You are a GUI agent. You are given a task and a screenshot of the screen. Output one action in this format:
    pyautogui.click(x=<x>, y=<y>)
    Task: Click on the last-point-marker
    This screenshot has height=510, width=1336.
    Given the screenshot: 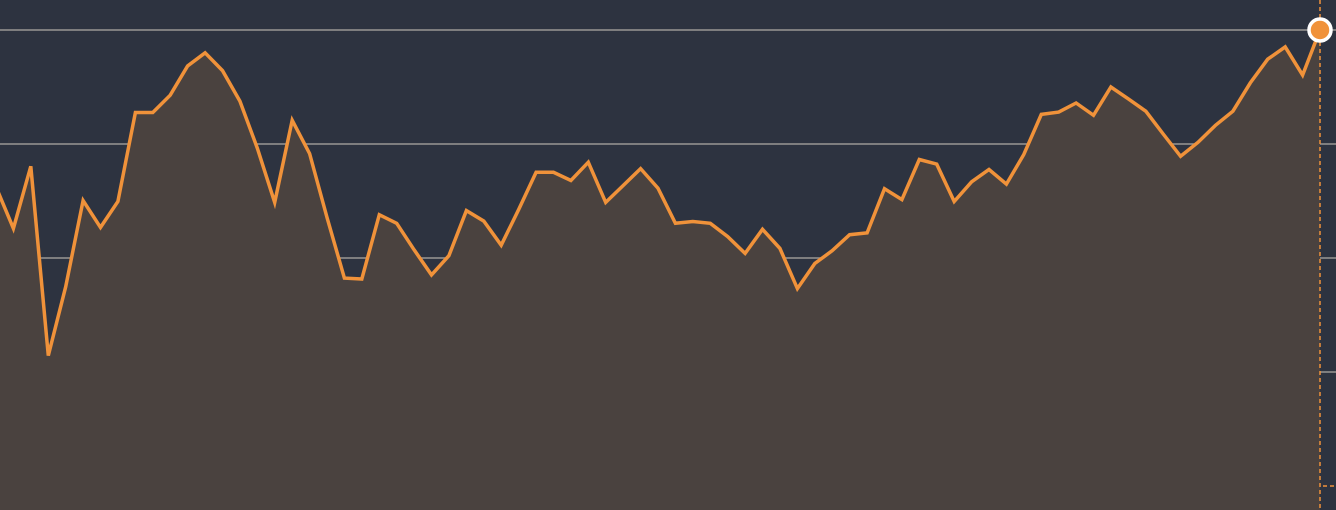 What is the action you would take?
    pyautogui.click(x=1320, y=30)
    